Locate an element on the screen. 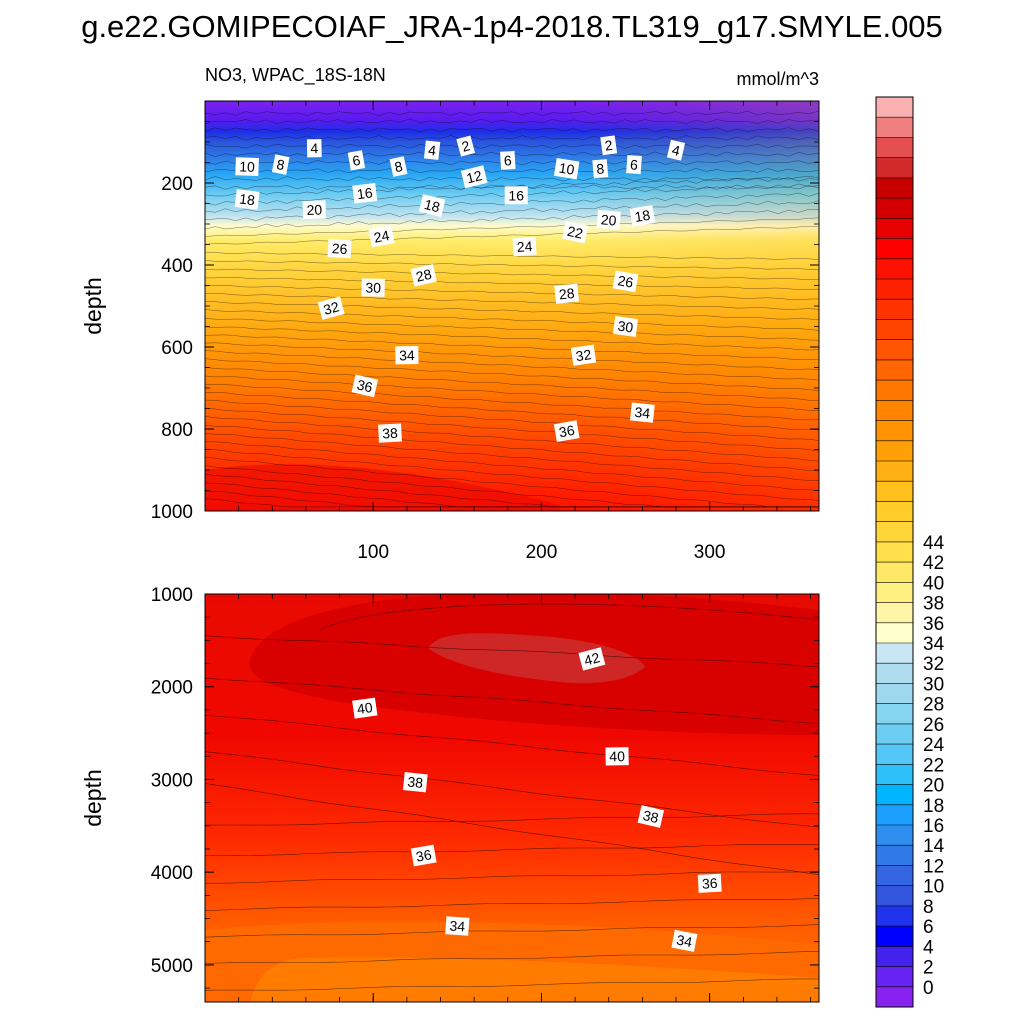  upper-contour-label-text: 26 is located at coordinates (339, 248).